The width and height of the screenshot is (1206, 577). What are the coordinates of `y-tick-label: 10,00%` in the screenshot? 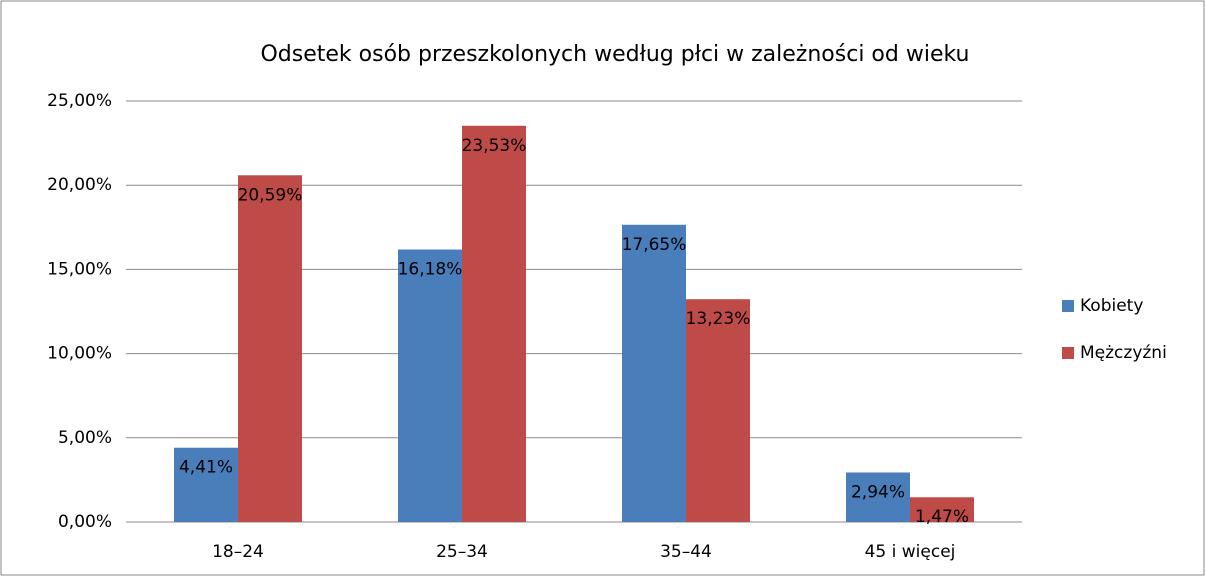 It's located at (79, 354).